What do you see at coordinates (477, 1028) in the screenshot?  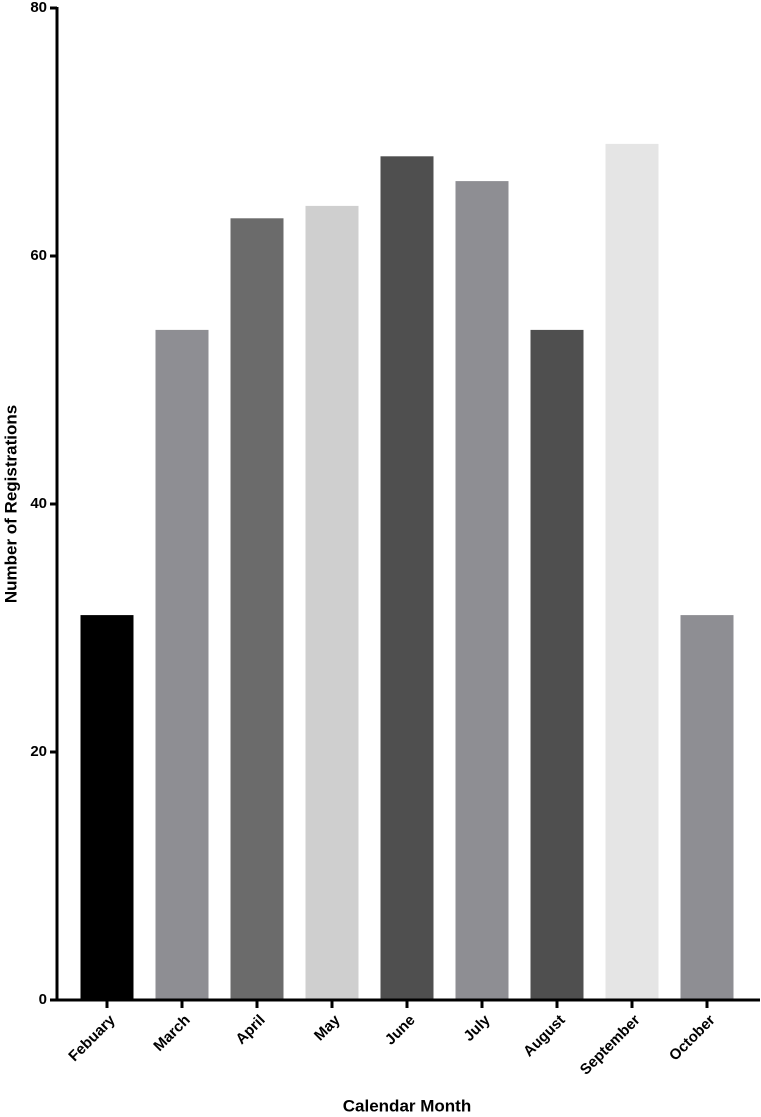 I see `x-tick-label: July` at bounding box center [477, 1028].